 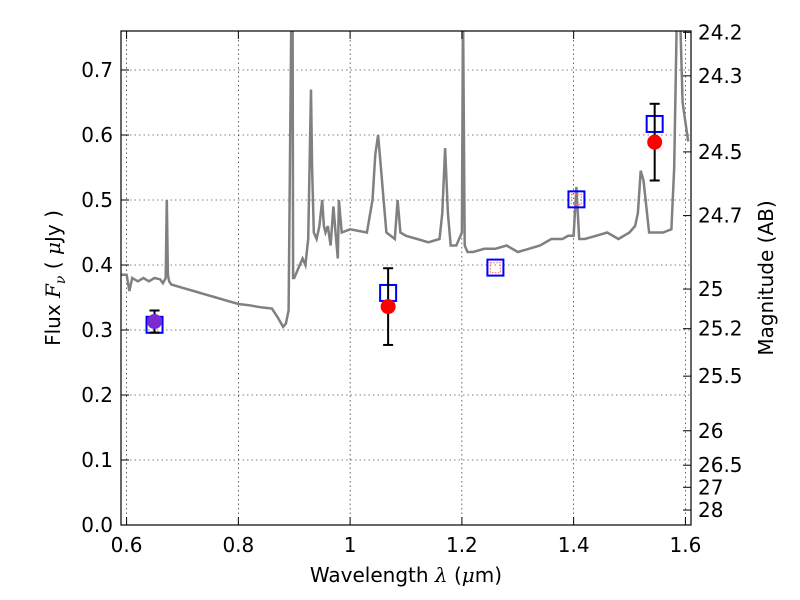 I want to click on y-tick-label-3: 0.3, so click(x=97, y=330).